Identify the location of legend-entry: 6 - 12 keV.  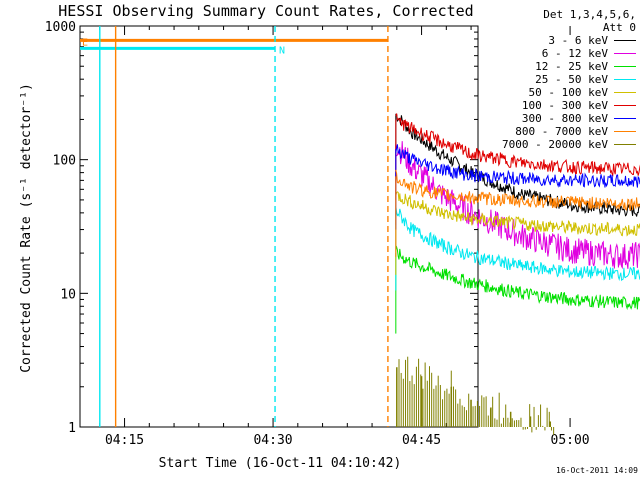
(553, 53).